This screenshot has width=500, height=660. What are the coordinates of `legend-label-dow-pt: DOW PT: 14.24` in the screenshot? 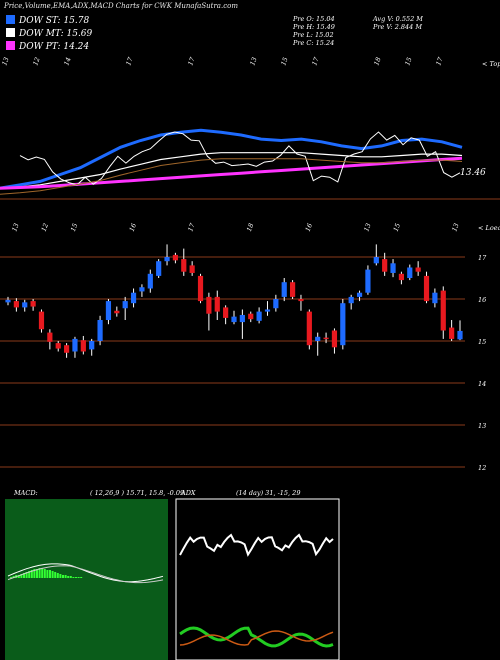 It's located at (54, 47).